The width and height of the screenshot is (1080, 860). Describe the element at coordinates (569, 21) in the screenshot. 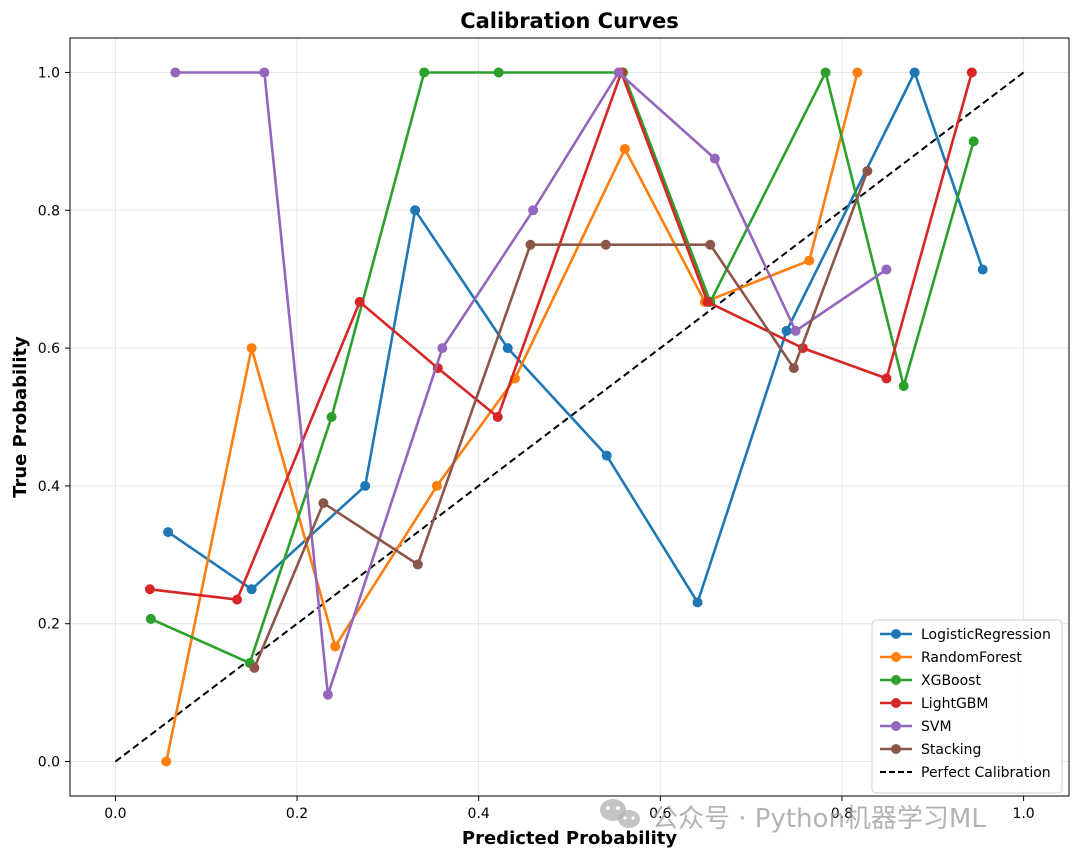

I see `chart-title: Calibration Curves` at that location.